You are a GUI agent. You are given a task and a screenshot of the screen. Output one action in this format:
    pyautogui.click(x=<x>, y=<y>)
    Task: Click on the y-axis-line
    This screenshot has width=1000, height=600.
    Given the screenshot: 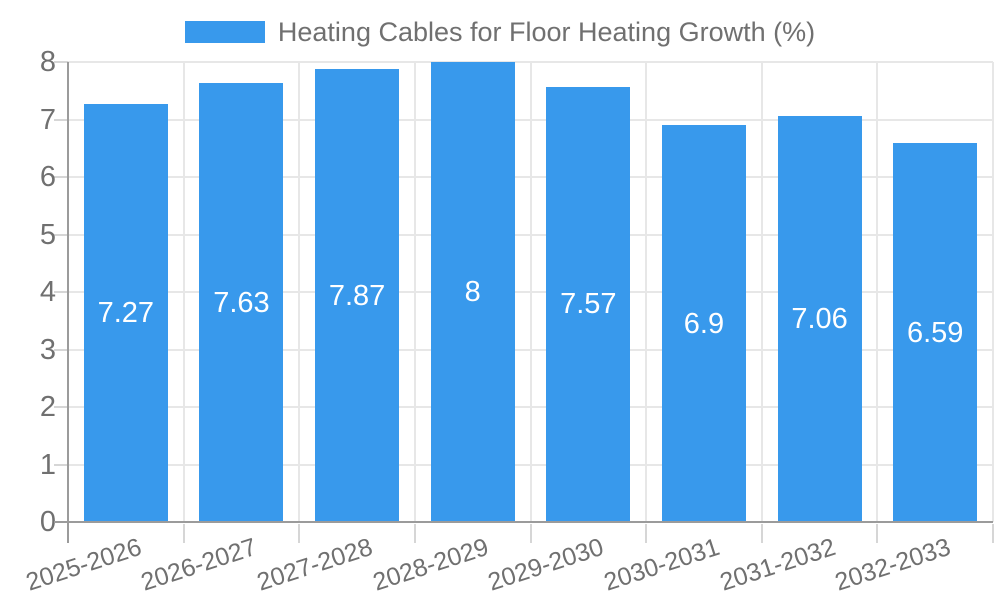 What is the action you would take?
    pyautogui.click(x=68, y=302)
    